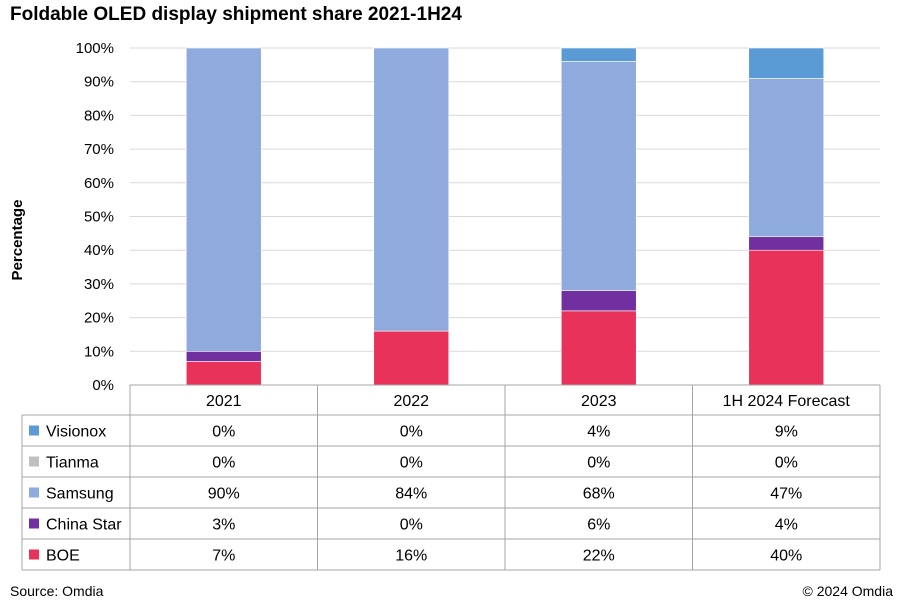 The image size is (907, 610). Describe the element at coordinates (99, 318) in the screenshot. I see `y-tick-label: 20%` at that location.